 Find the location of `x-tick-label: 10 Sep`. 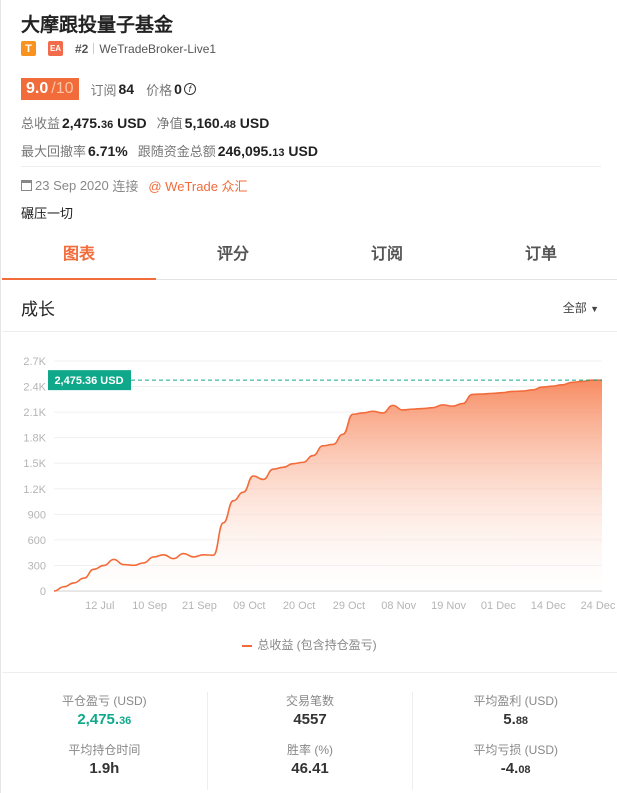

x-tick-label: 10 Sep is located at coordinates (149, 606).